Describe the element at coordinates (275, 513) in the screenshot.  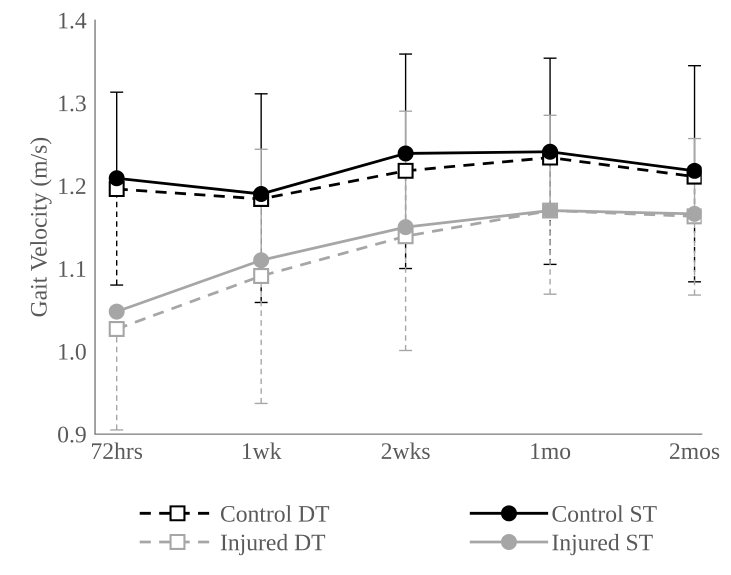
I see `legend-label: Control DT` at that location.